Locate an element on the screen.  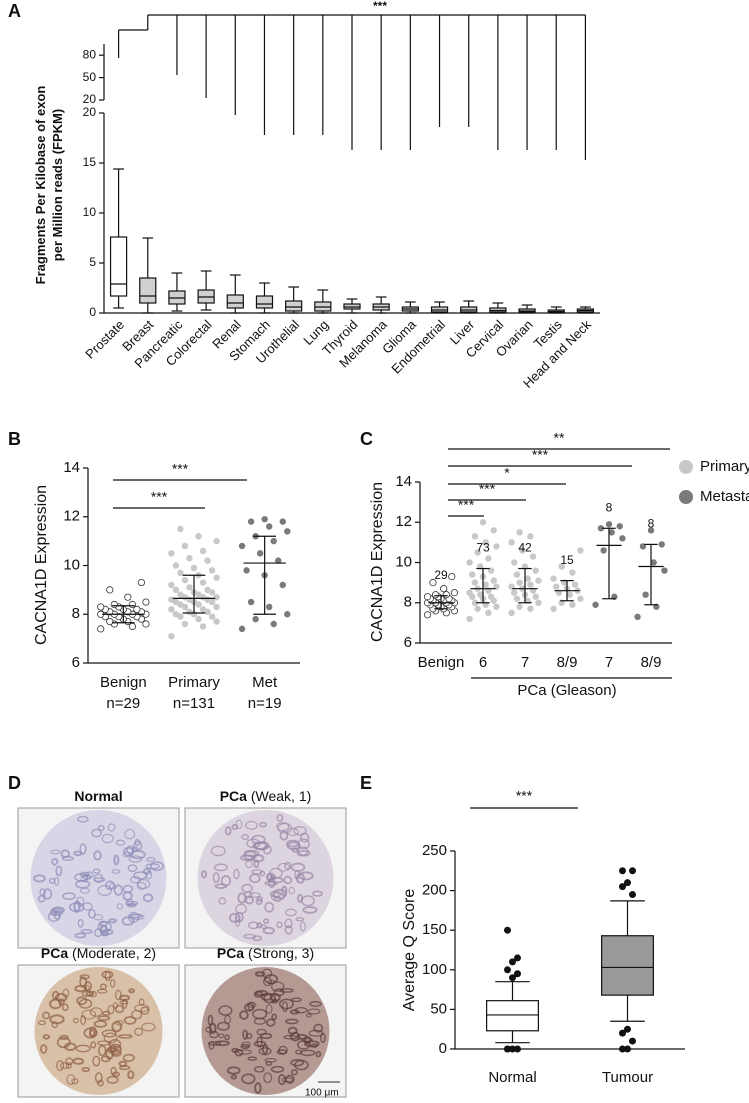
y-tick-label: 150 is located at coordinates (434, 929).